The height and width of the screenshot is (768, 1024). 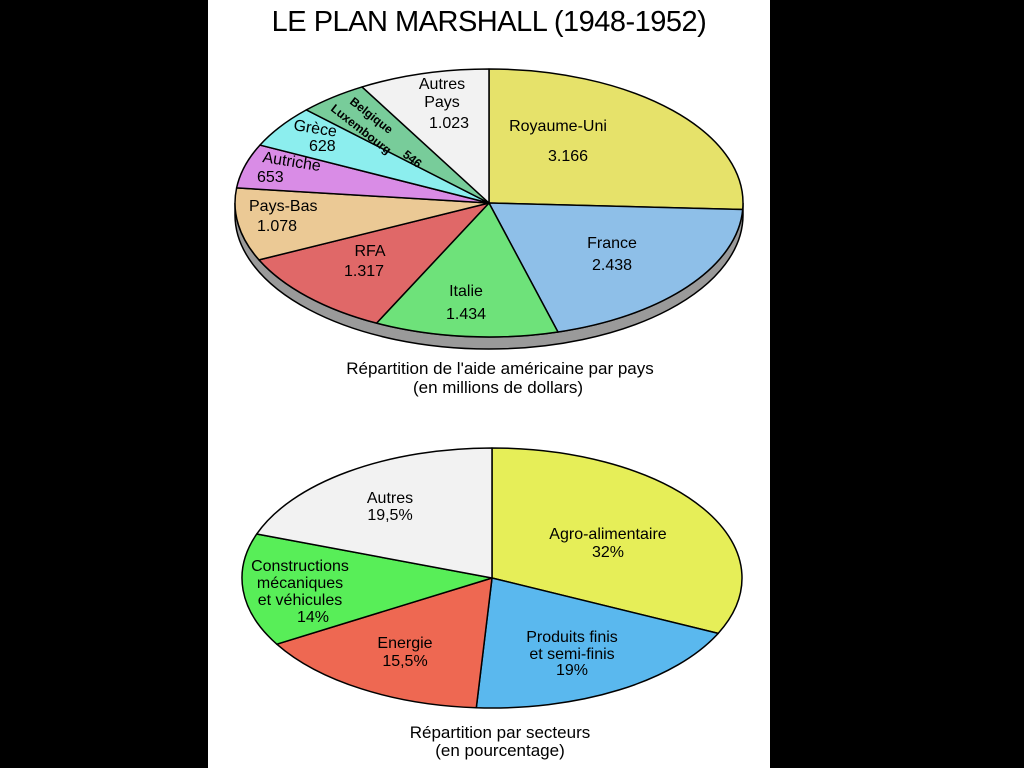 What do you see at coordinates (607, 534) in the screenshot?
I see `label-agro-alimentaire: Agro-alimentaire` at bounding box center [607, 534].